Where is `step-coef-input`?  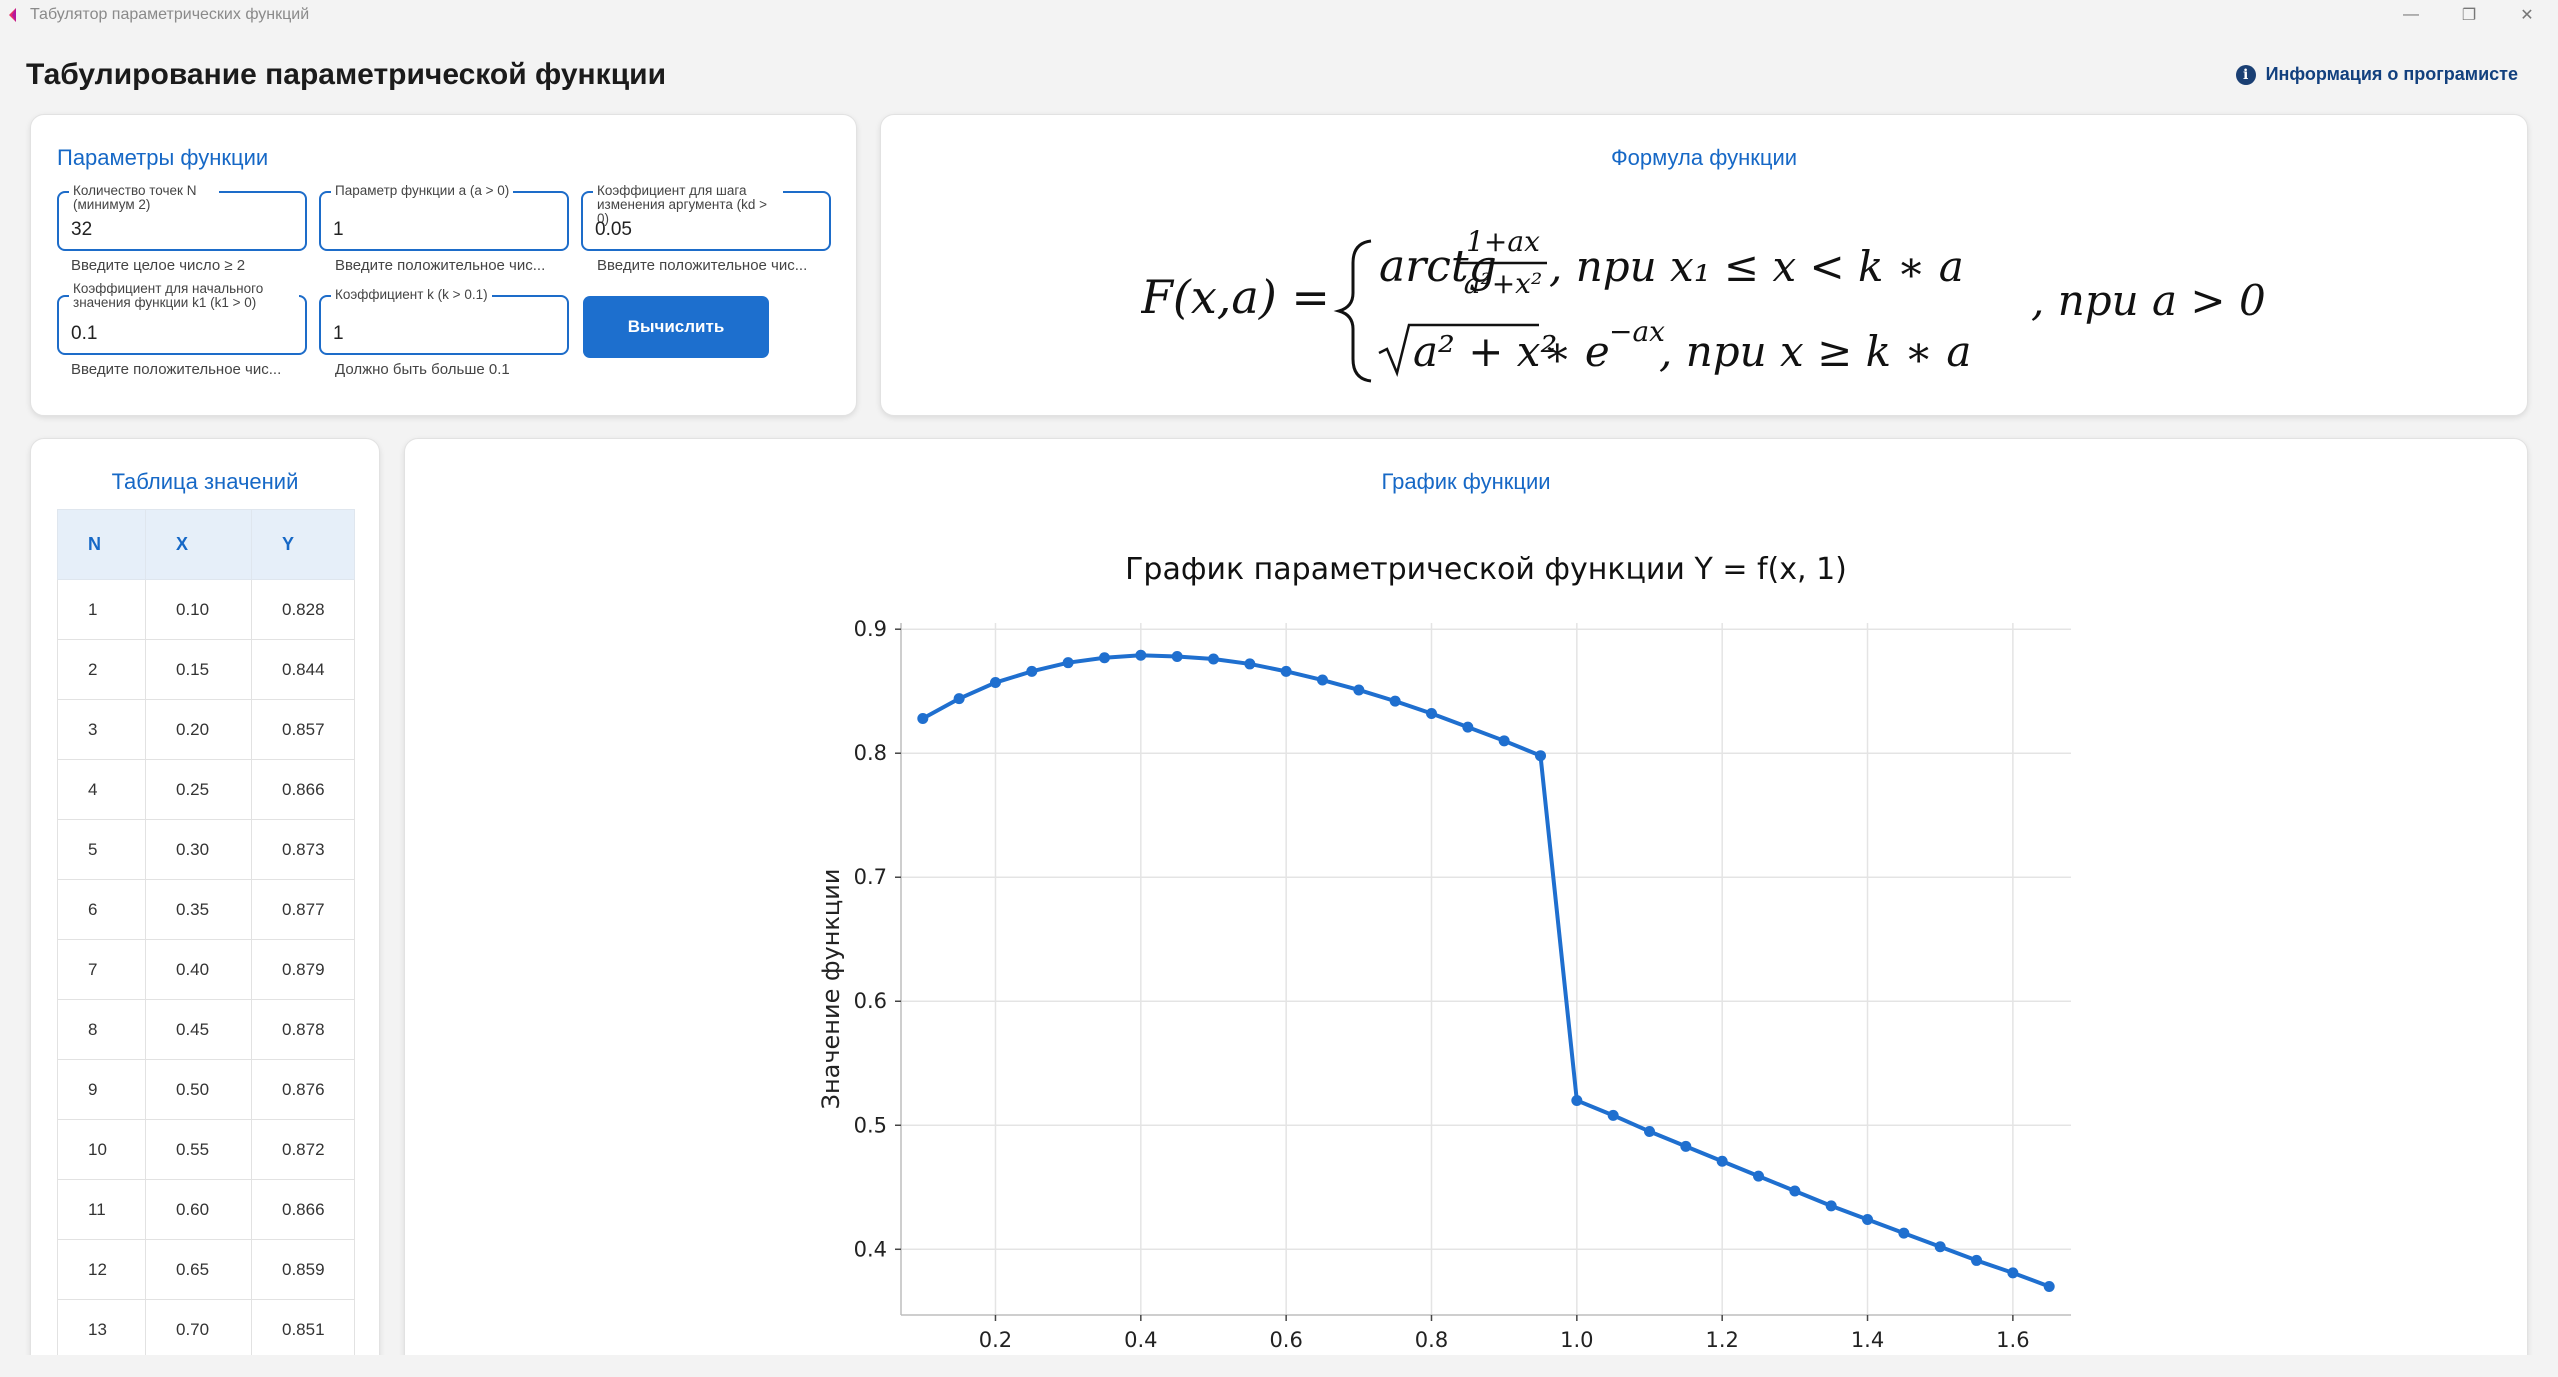 step-coef-input is located at coordinates (695, 230).